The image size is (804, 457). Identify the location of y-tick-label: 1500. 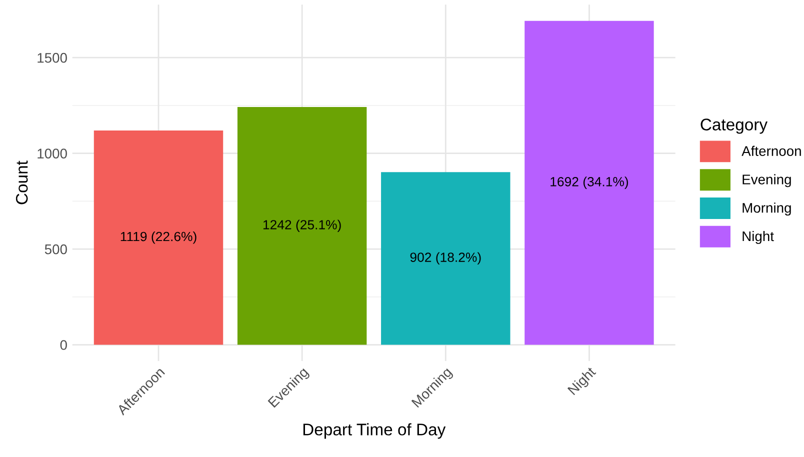
(52, 57).